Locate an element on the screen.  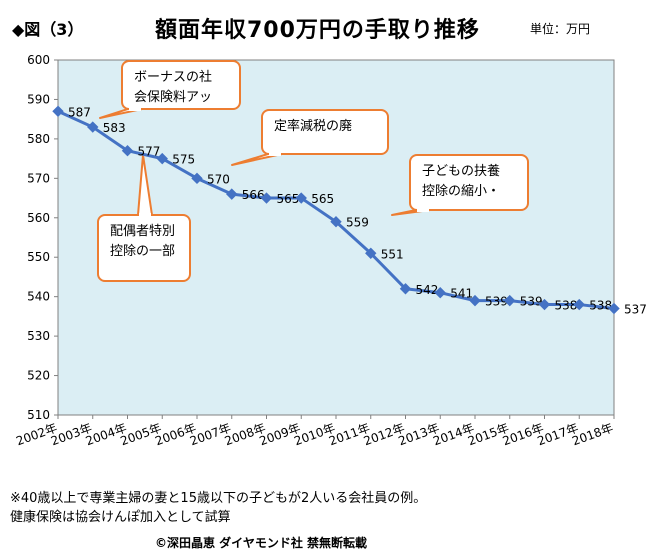
footnote-1: ※40歳以上で専業主婦の妻と15歳以下の子どもが2人いる会社員の例。 is located at coordinates (218, 498).